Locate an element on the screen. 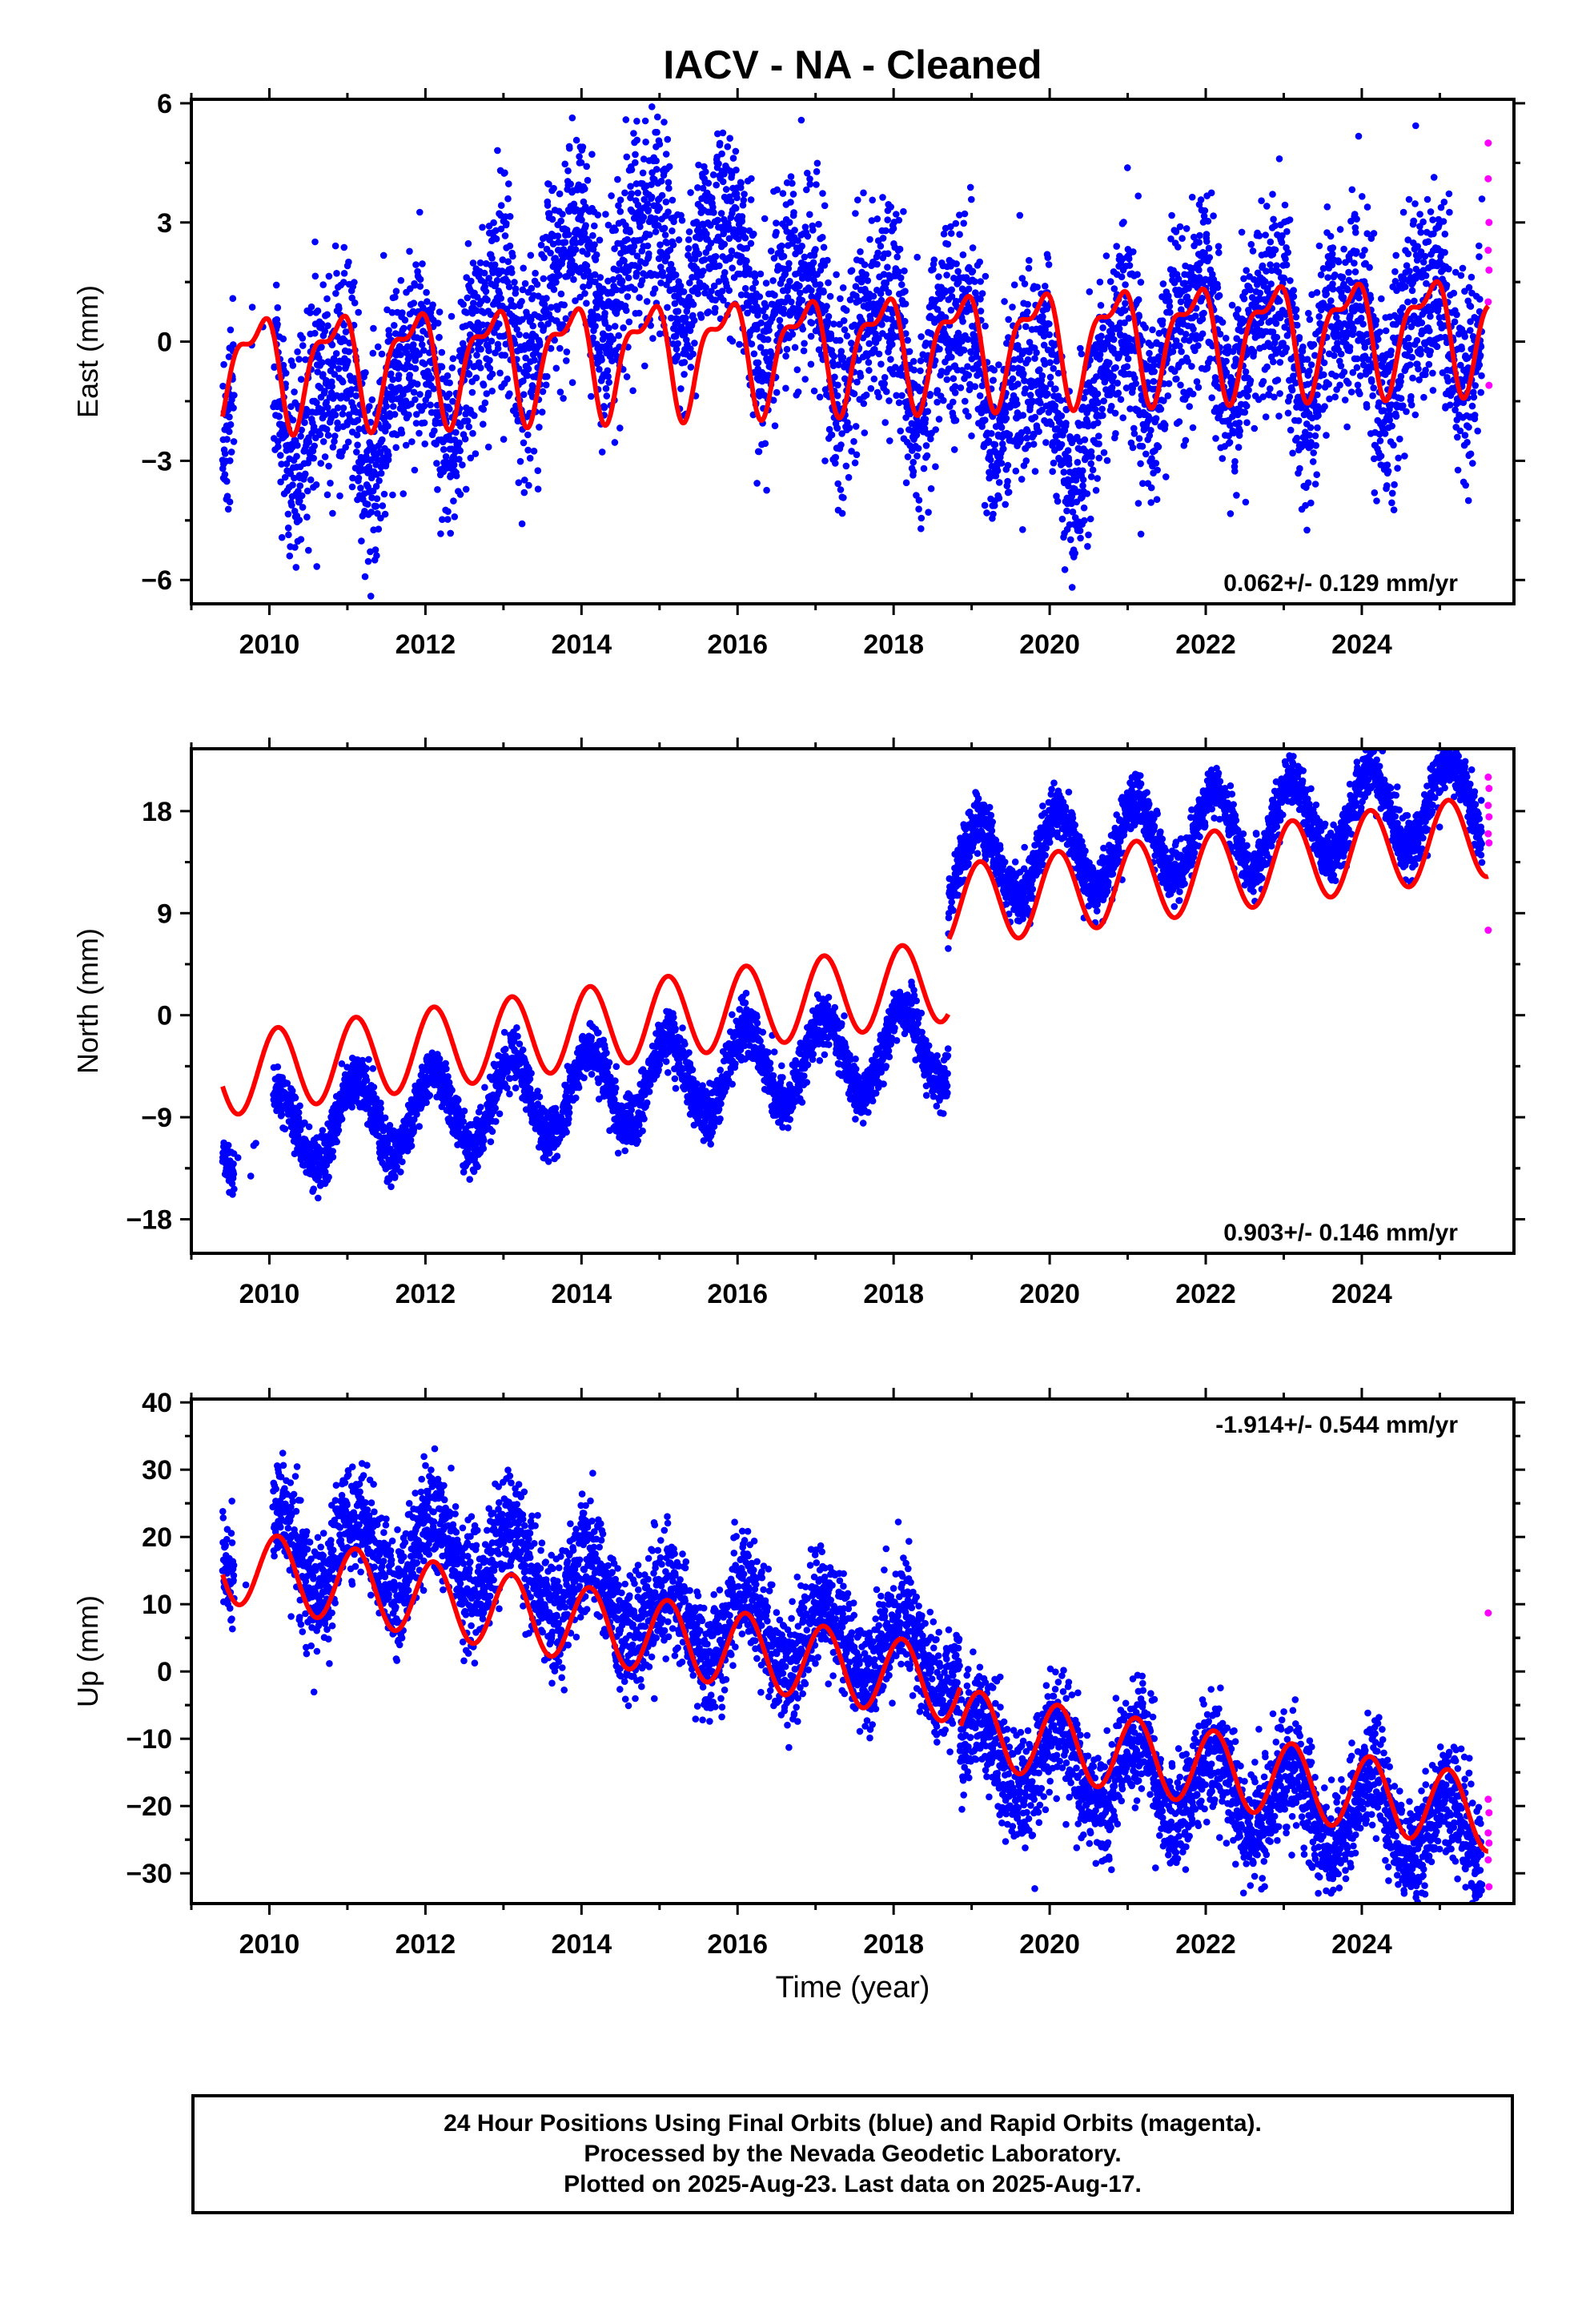 The width and height of the screenshot is (1582, 2324). north-model-curve is located at coordinates (855, 958).